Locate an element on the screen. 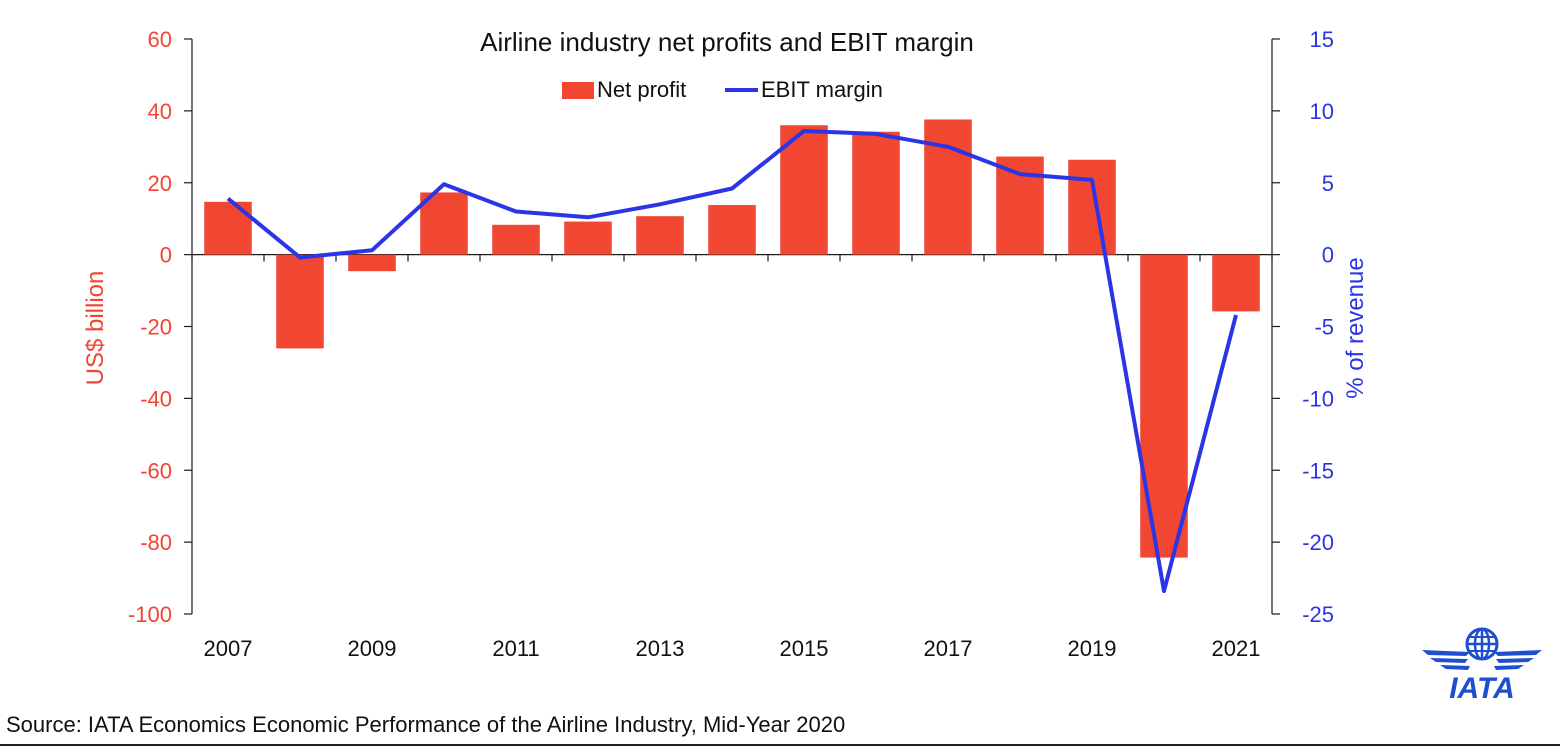 The image size is (1560, 750). left-tick-label: 20 is located at coordinates (160, 183).